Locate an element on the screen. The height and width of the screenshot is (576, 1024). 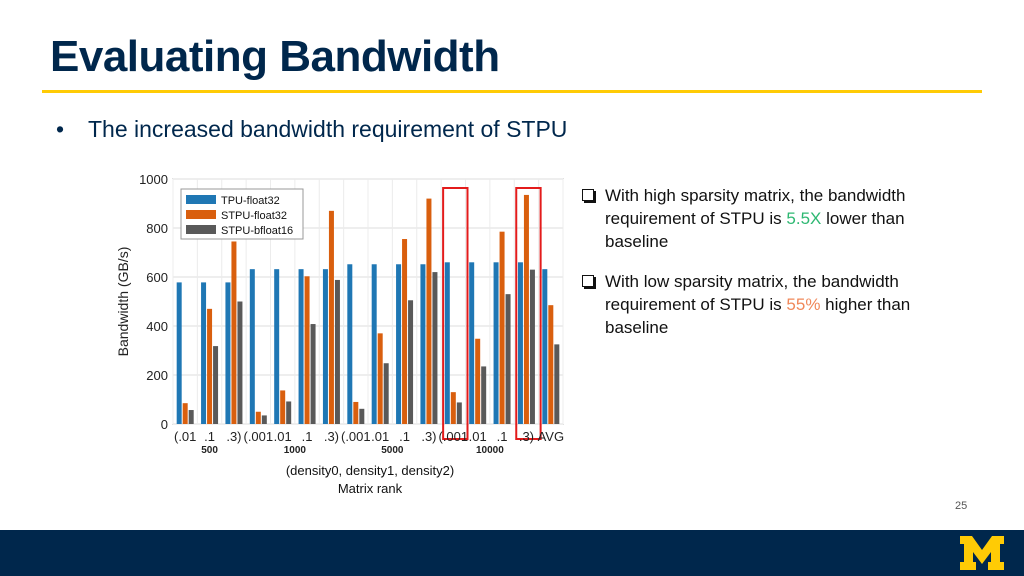
legend-label: STPU-bfloat16 is located at coordinates (257, 231).